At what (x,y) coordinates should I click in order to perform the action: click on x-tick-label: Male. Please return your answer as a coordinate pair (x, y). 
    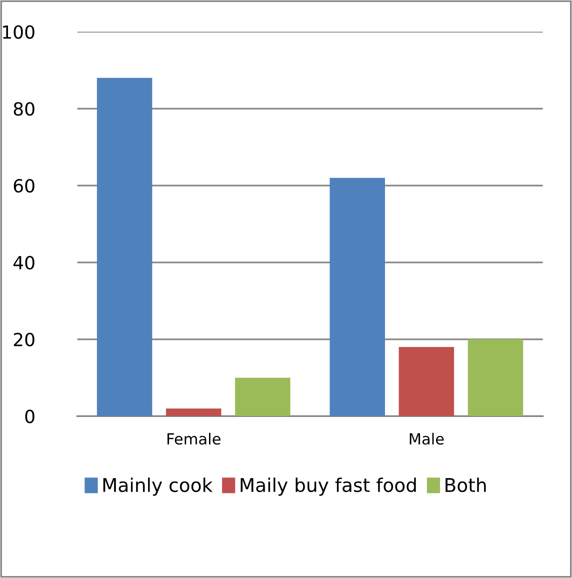
    Looking at the image, I should click on (427, 438).